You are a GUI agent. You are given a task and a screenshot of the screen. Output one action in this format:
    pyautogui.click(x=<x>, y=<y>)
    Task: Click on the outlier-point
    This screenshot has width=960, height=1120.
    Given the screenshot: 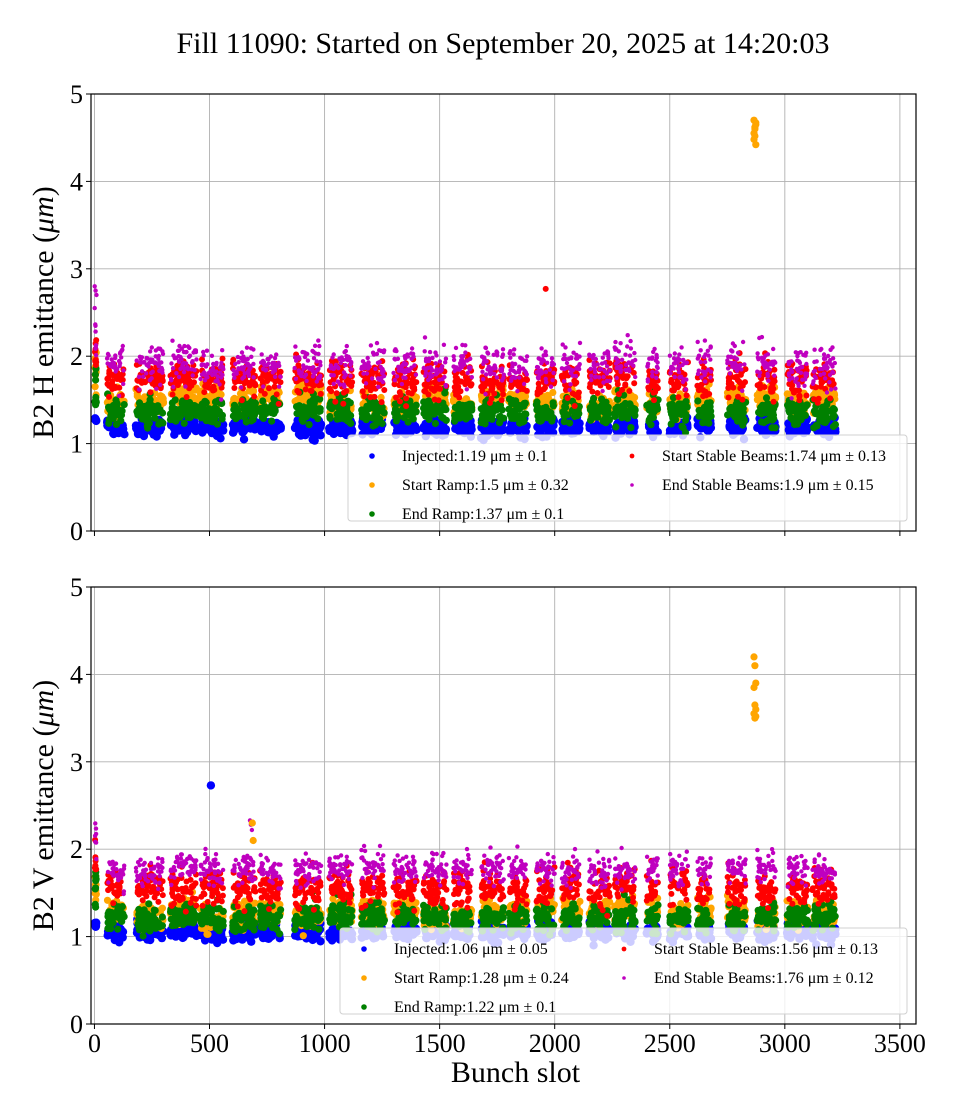 What is the action you would take?
    pyautogui.click(x=545, y=288)
    